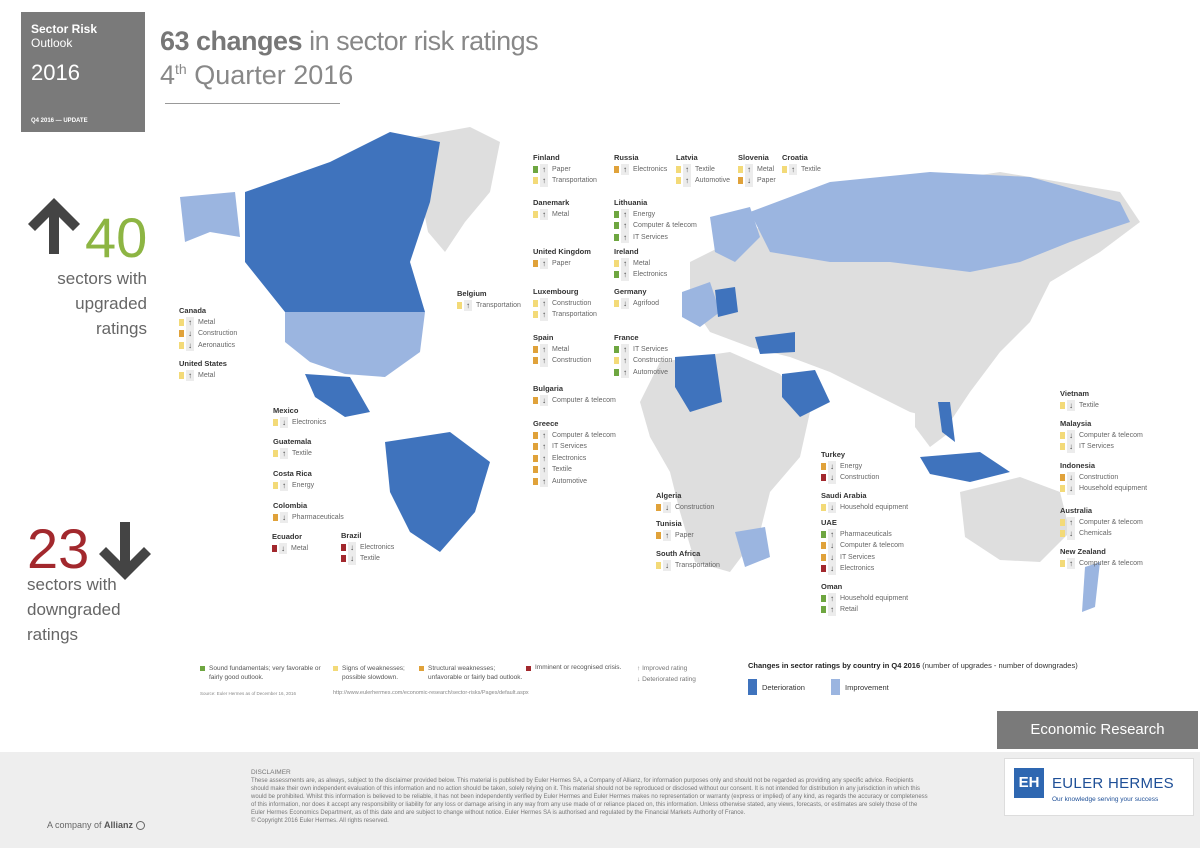  Describe the element at coordinates (640, 169) in the screenshot. I see `sector-row: ↑ Electronics` at that location.